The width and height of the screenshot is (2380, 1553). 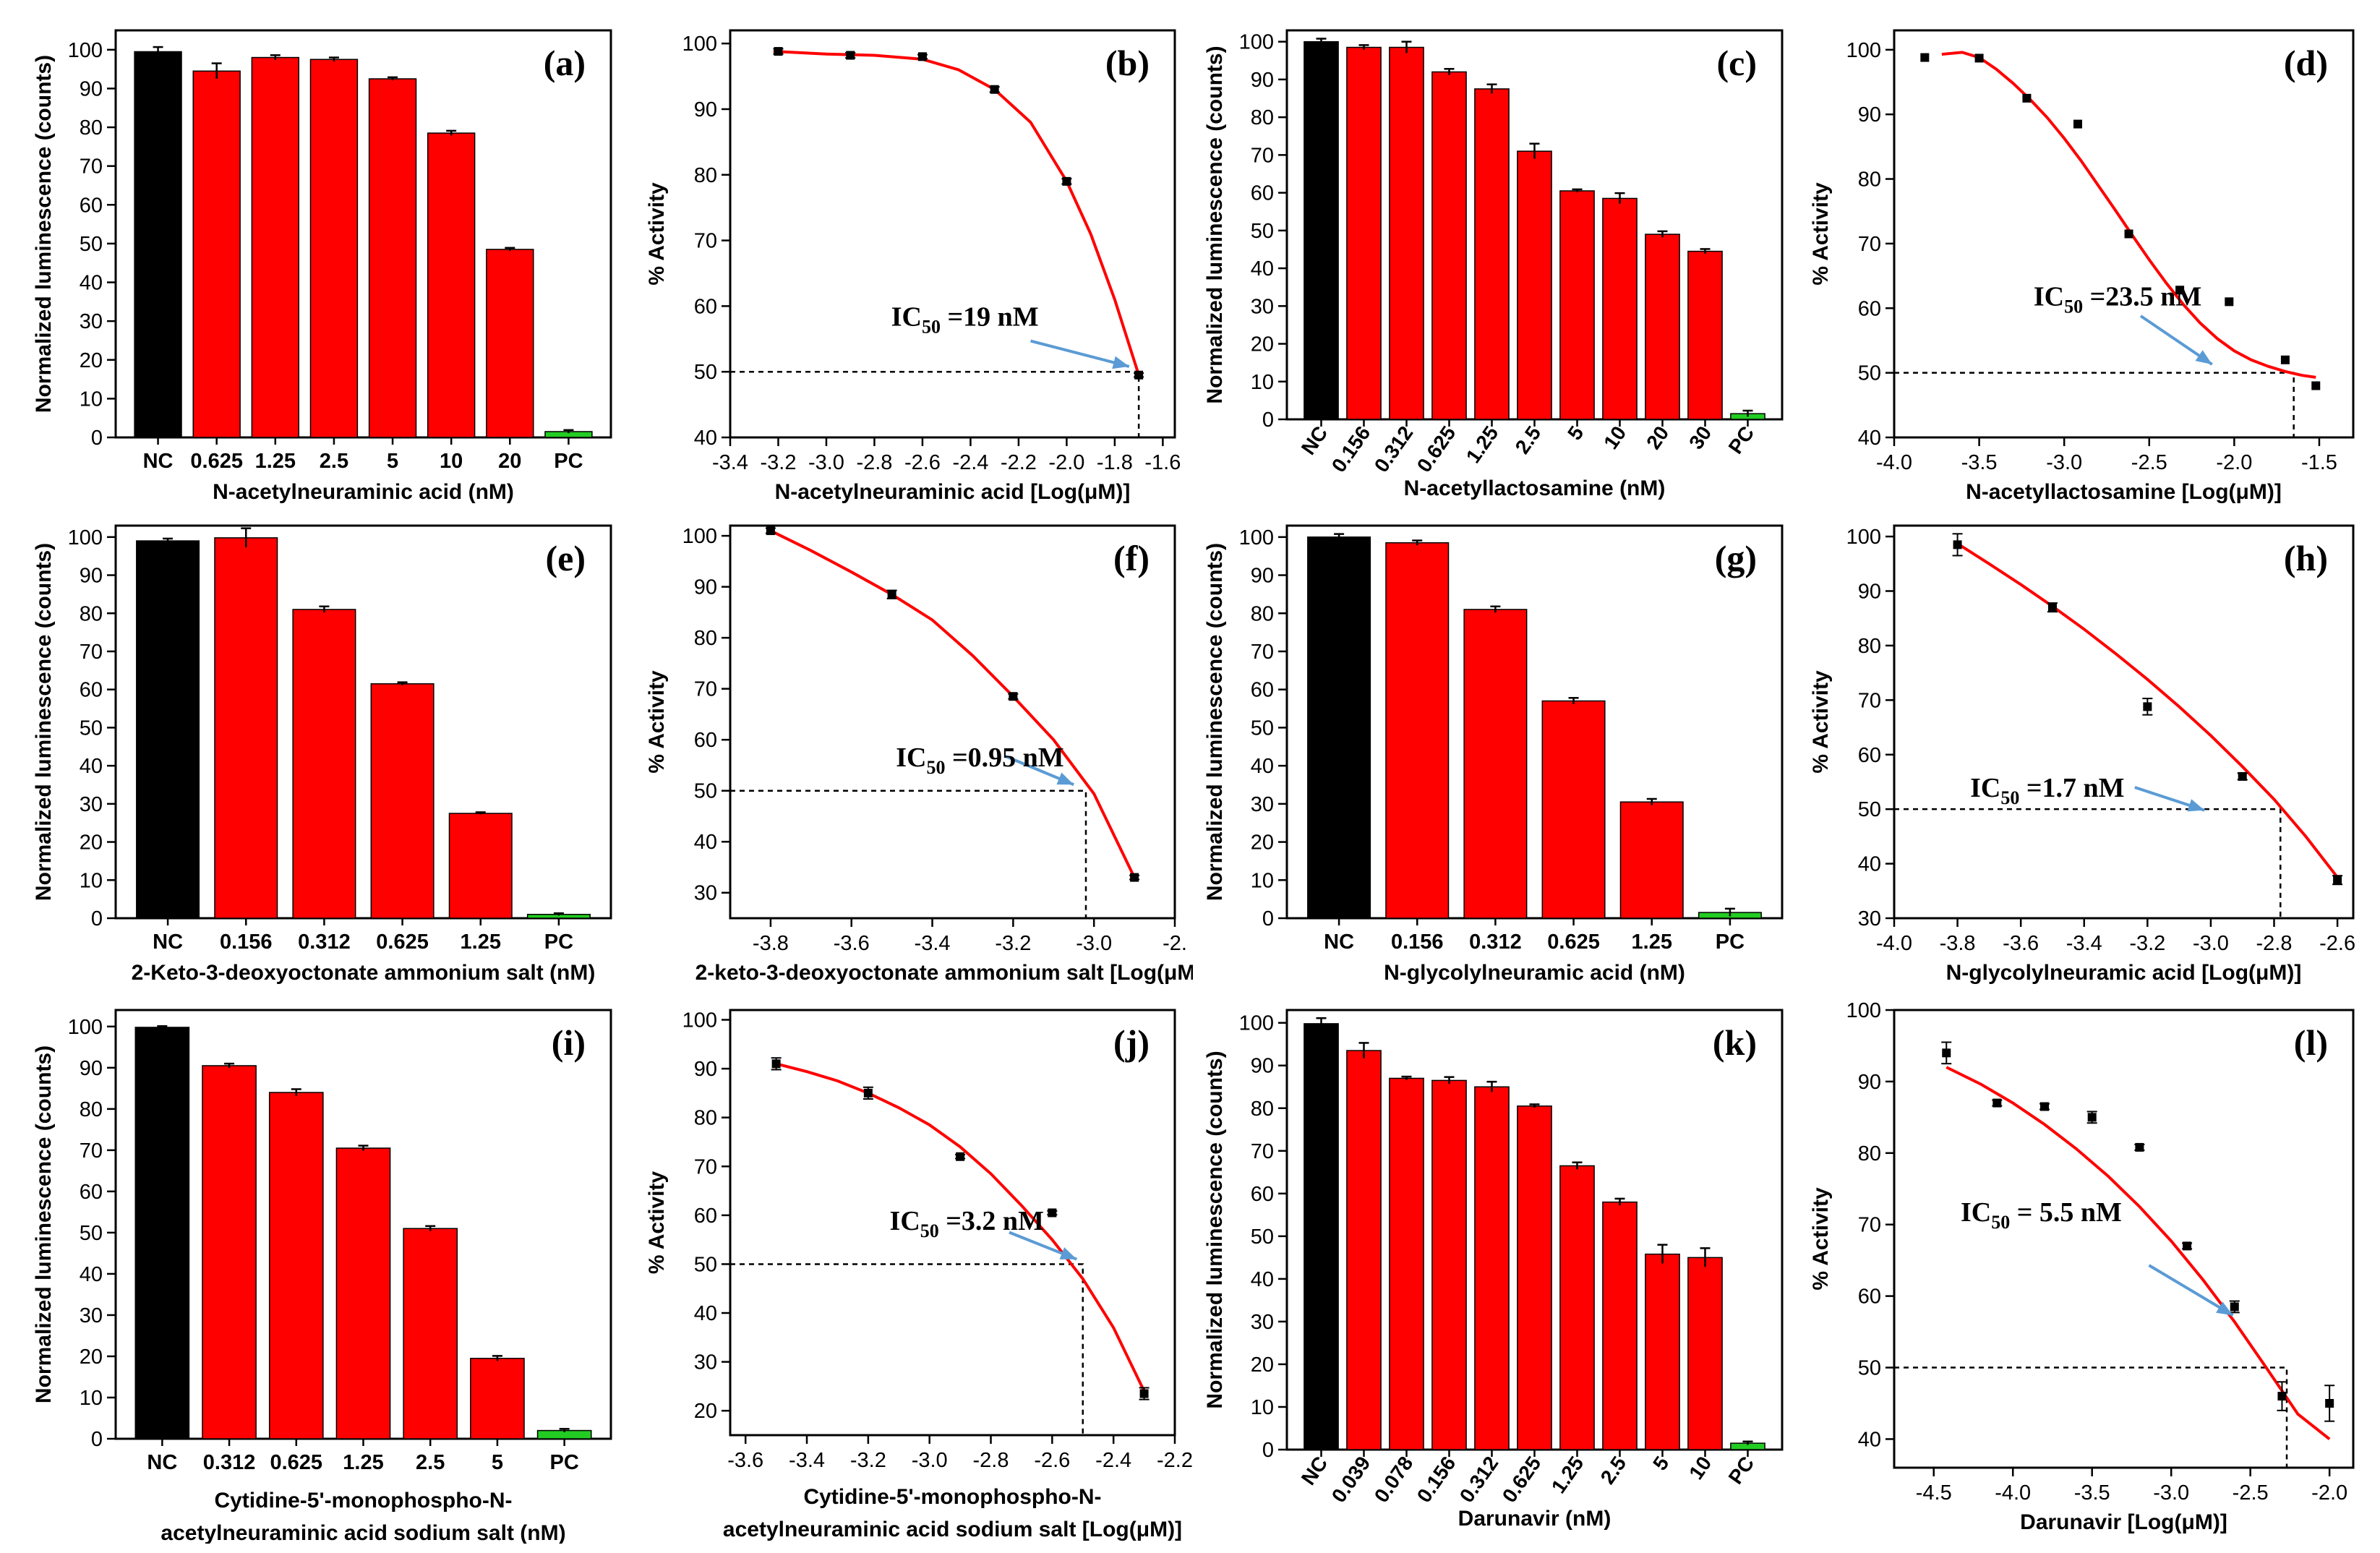 I want to click on x-tick-label: -2.5, so click(x=2251, y=1493).